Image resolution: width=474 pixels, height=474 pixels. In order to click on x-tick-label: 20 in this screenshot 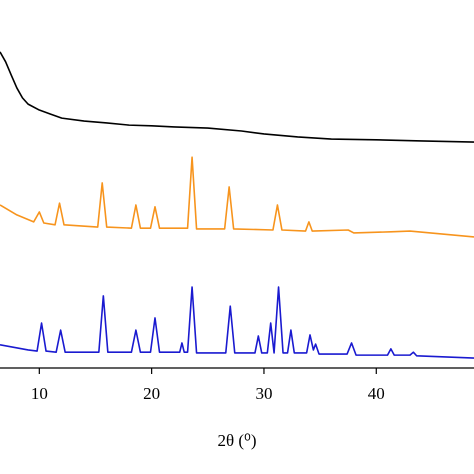, I will do `click(151, 393)`.